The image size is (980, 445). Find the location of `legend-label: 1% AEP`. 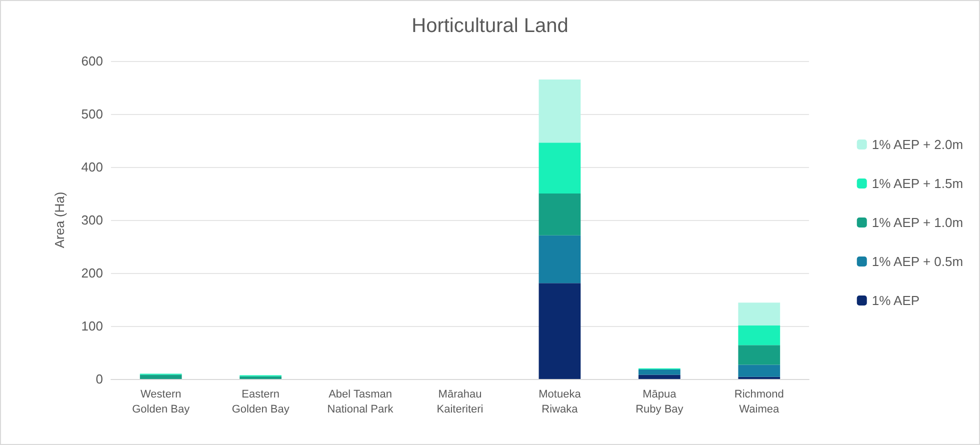

legend-label: 1% AEP is located at coordinates (896, 300).